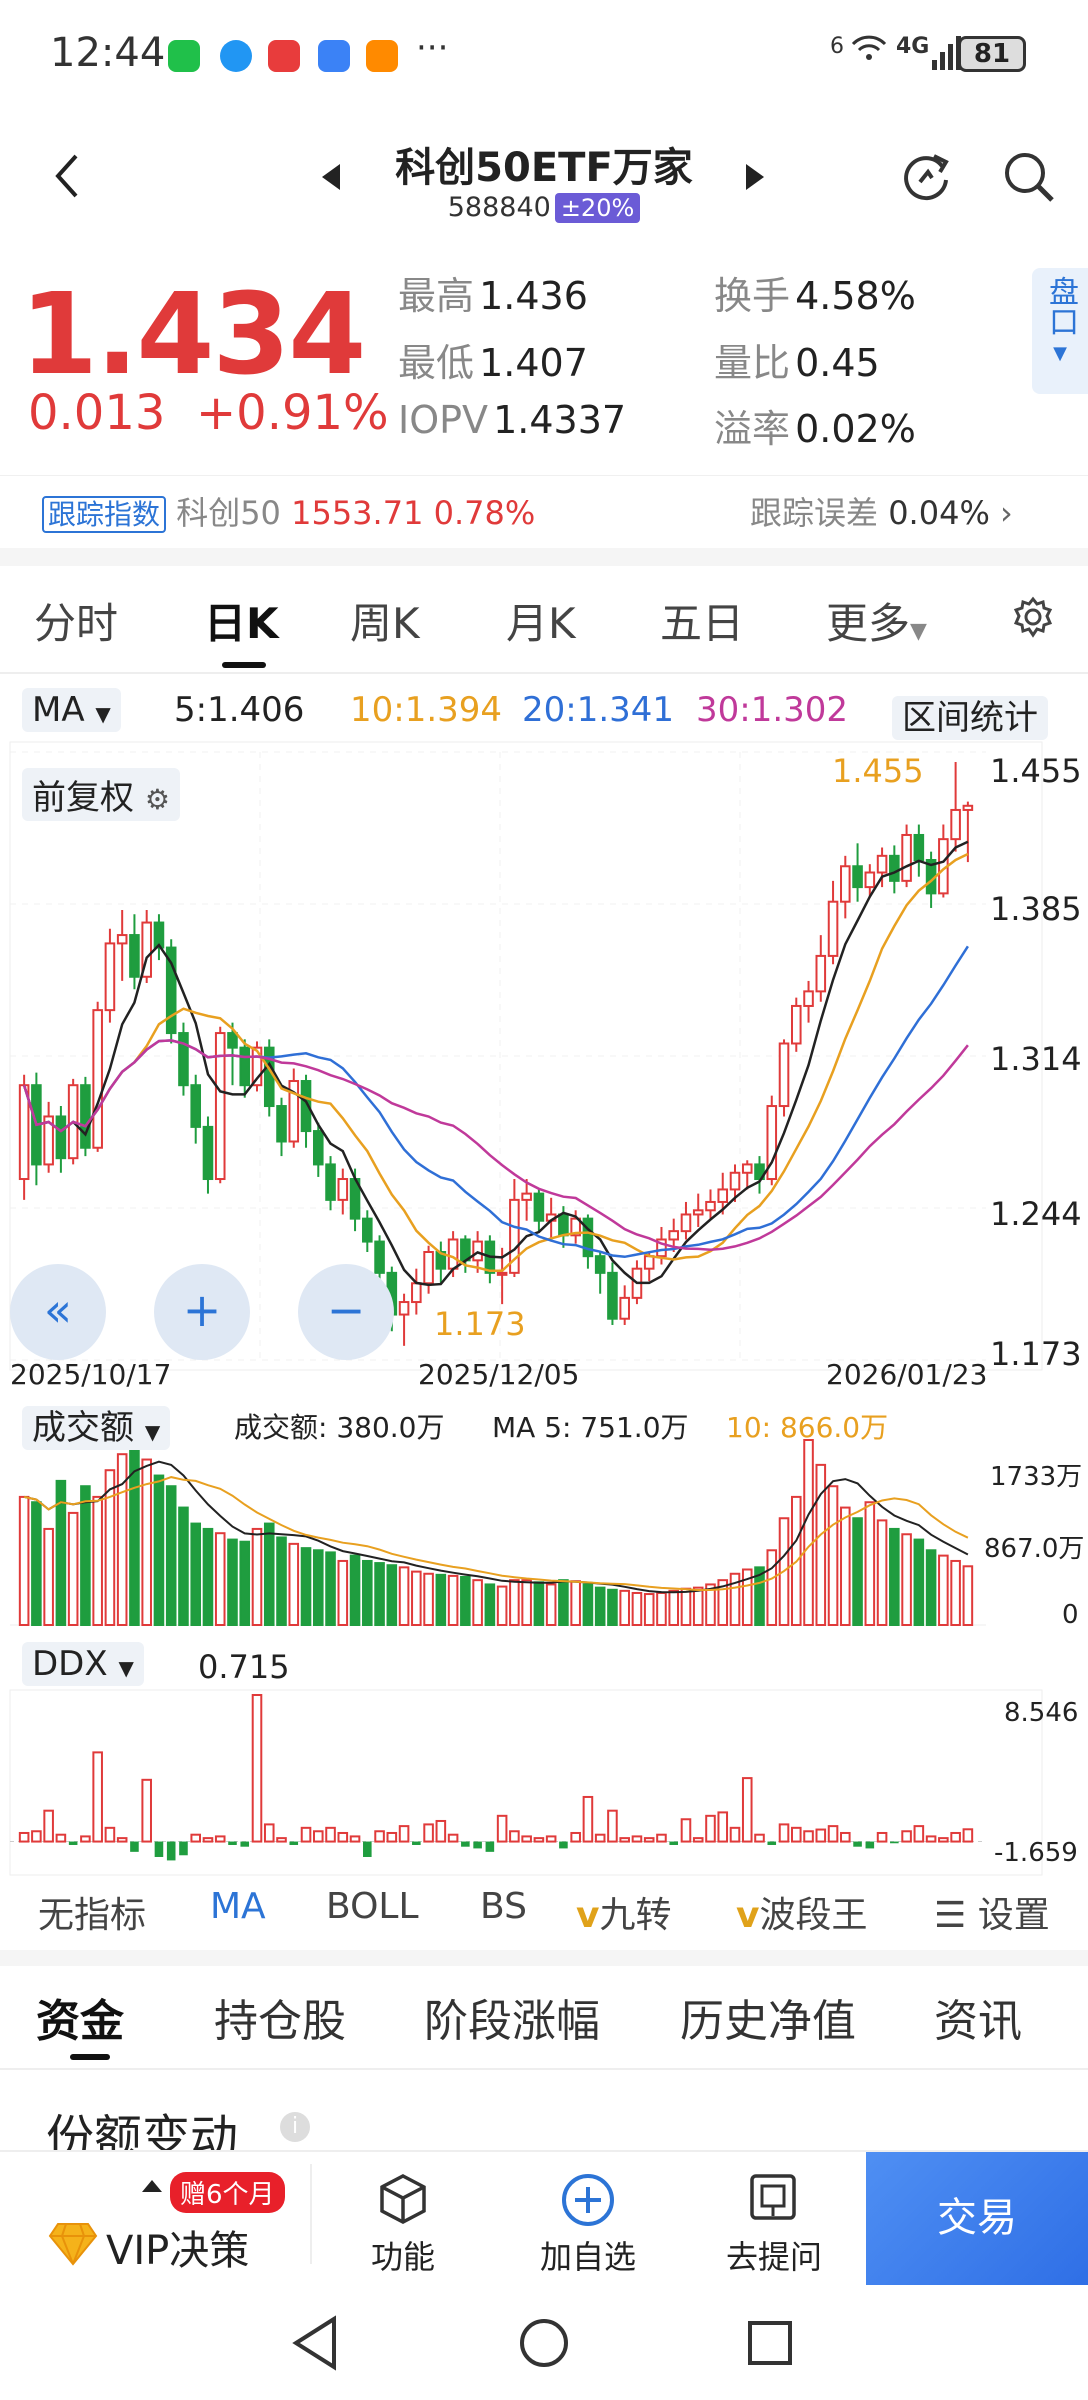 The width and height of the screenshot is (1088, 2400). I want to click on more-notifications-icon: ···, so click(432, 48).